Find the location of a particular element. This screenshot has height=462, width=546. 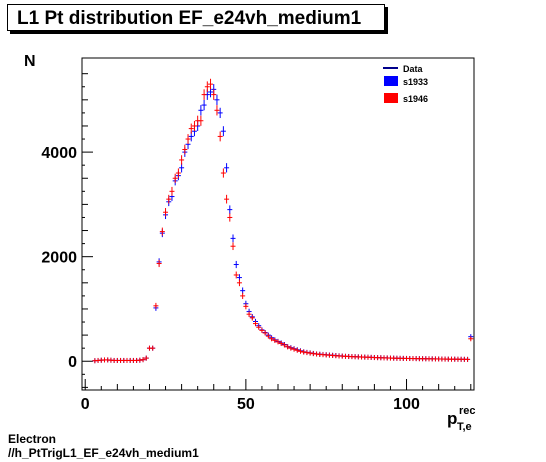

x-tick-label: 0 is located at coordinates (85, 404).